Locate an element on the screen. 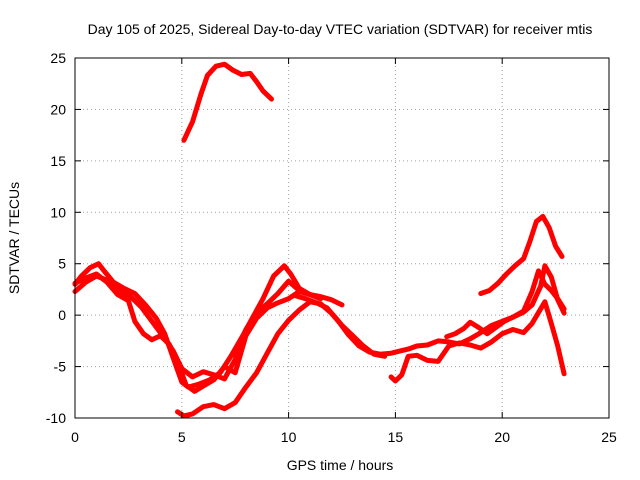 Image resolution: width=640 pixels, height=480 pixels. series-line-arc-d is located at coordinates (281, 359).